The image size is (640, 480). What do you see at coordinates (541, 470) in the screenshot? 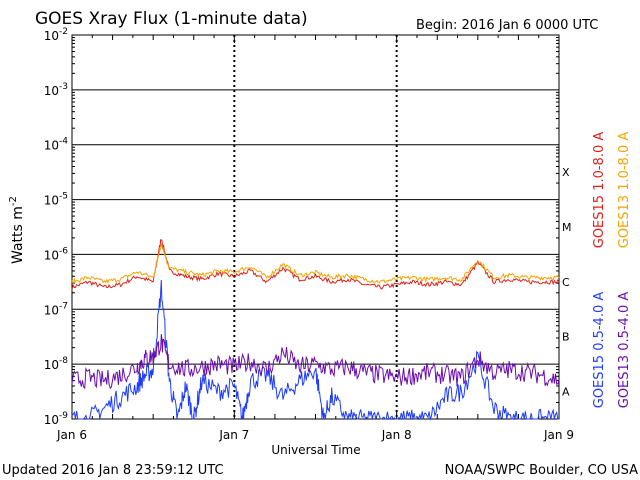
I see `credit-label: NOAA/SWPC Boulder, CO USA` at bounding box center [541, 470].